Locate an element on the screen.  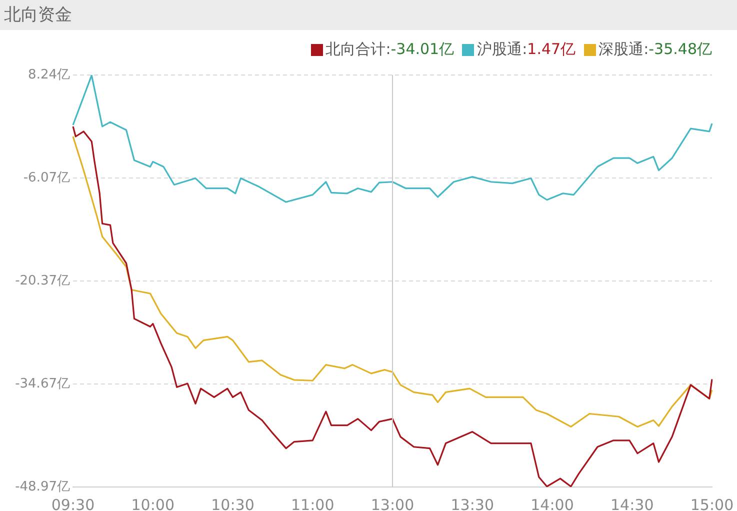
x-tick-label: 13:00 is located at coordinates (392, 503).